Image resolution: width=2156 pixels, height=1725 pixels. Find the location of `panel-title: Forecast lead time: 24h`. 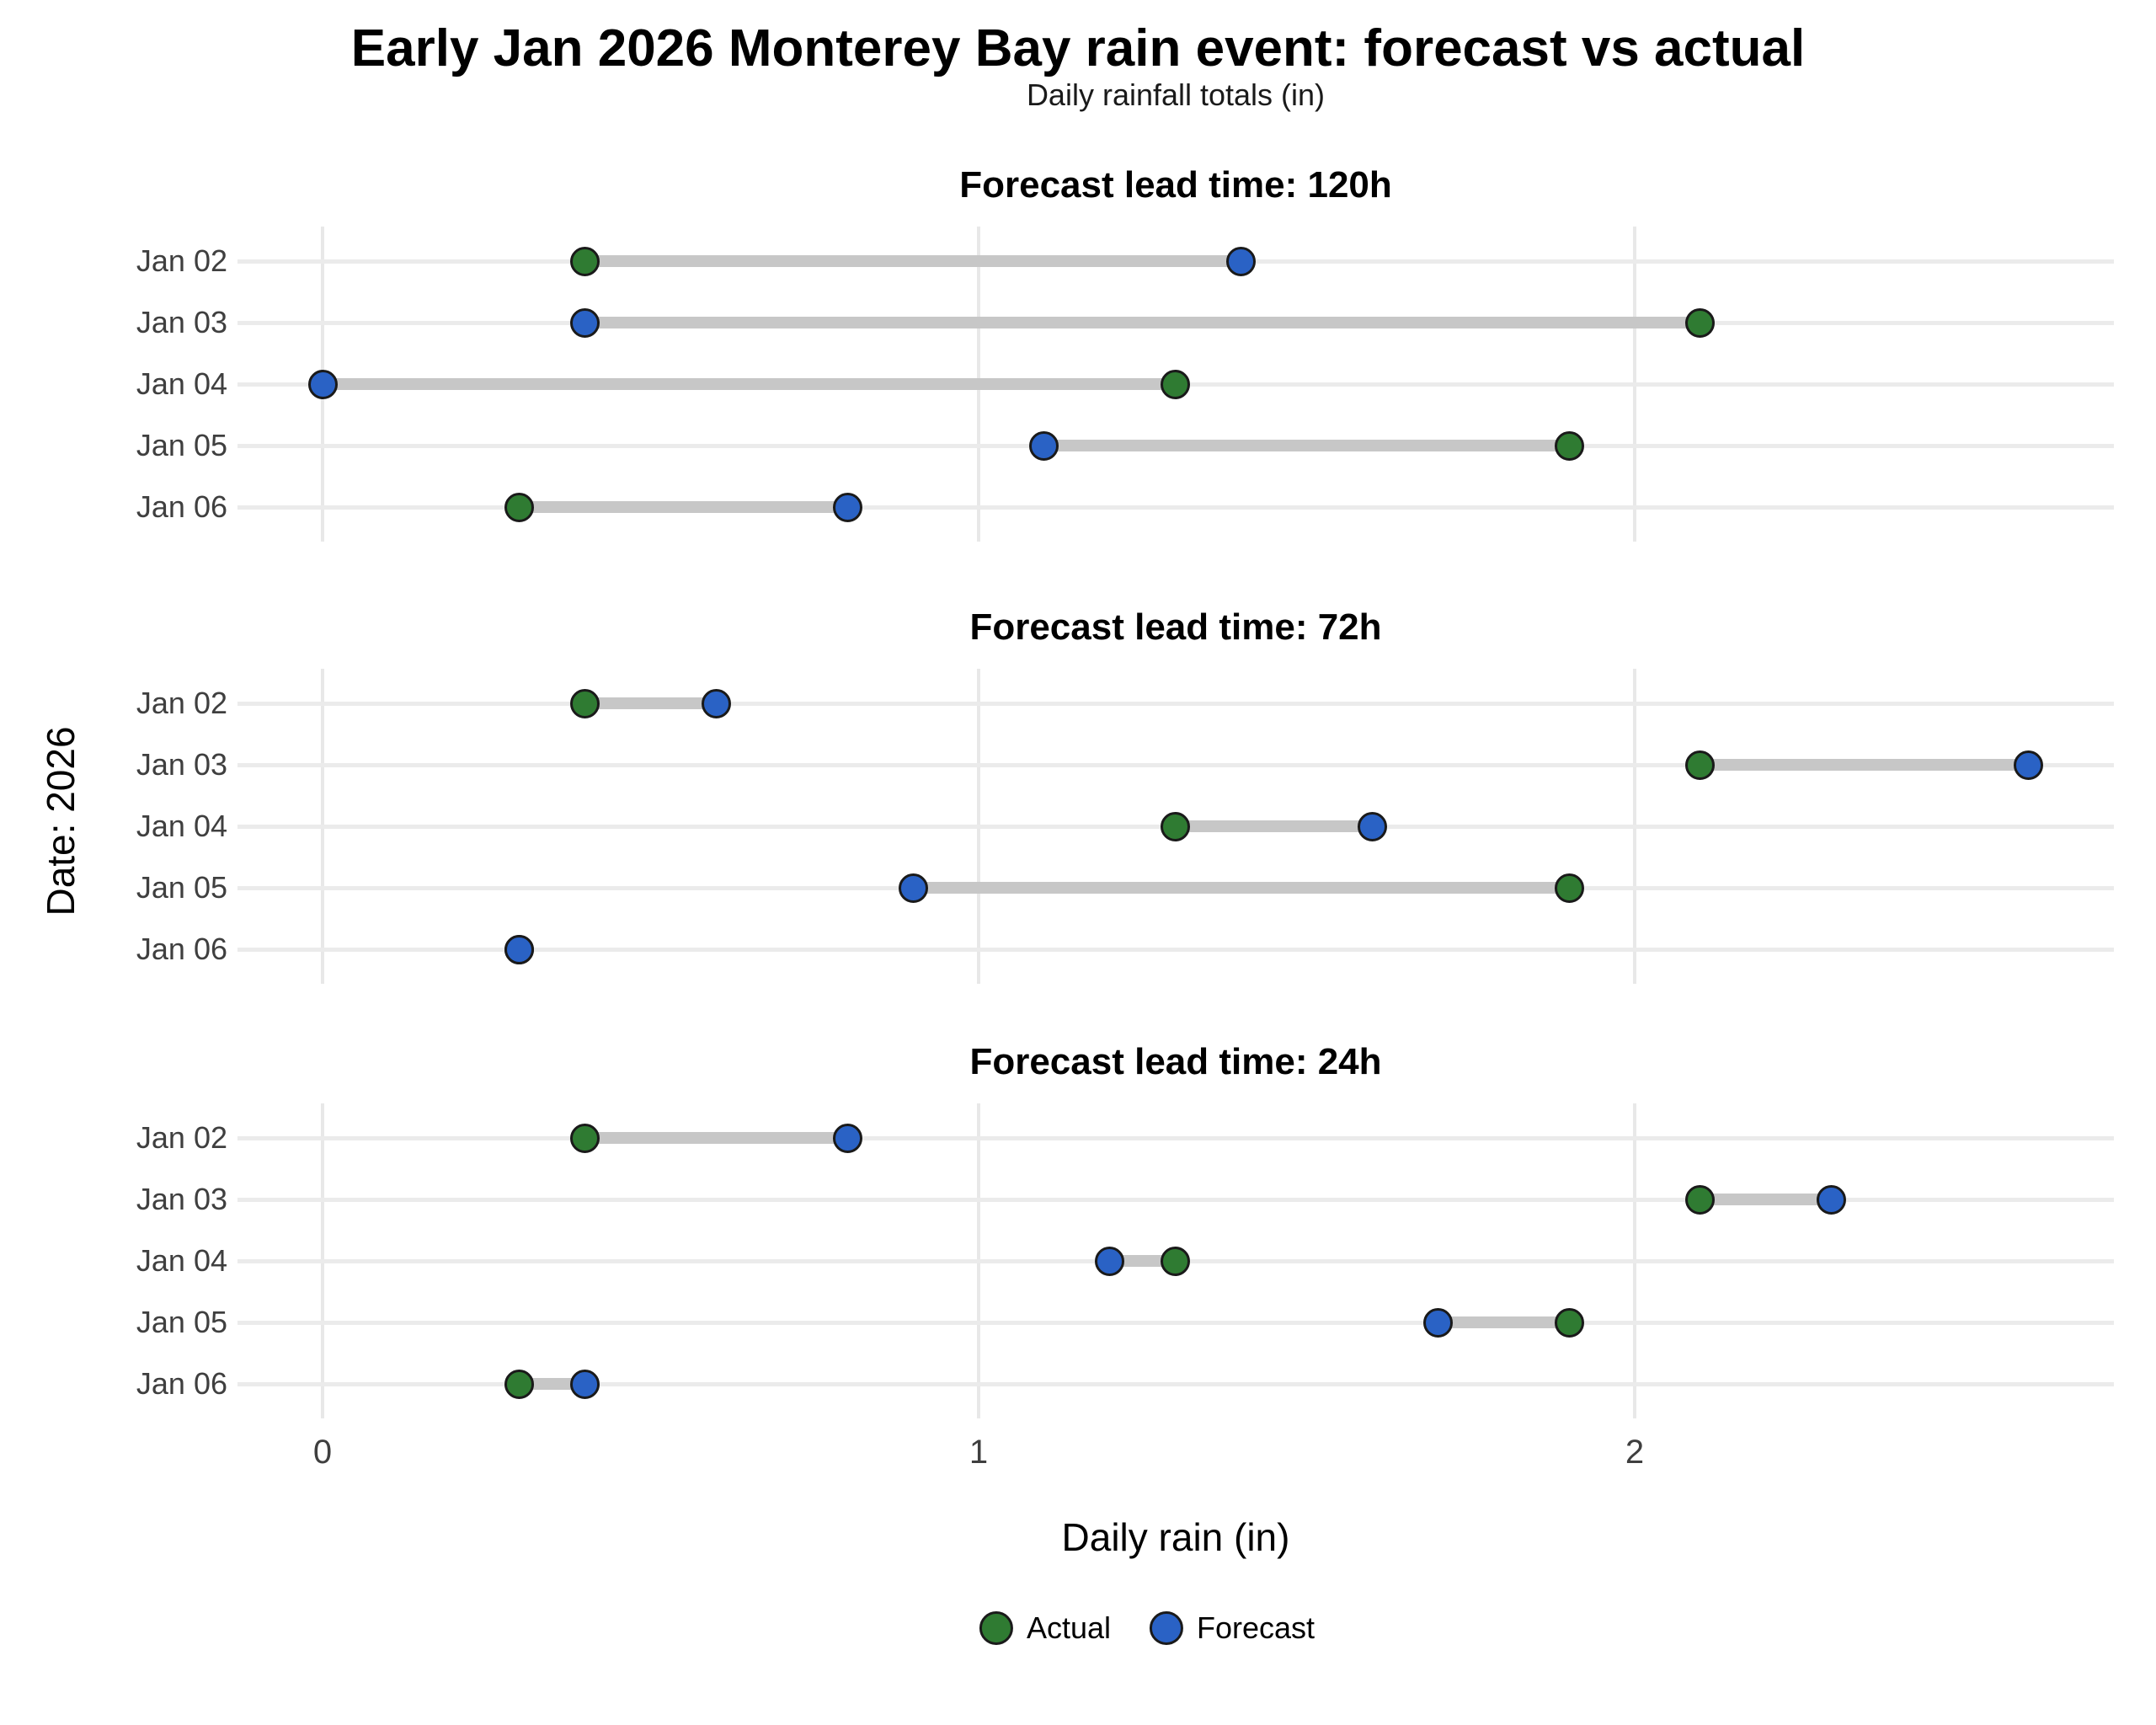

panel-title: Forecast lead time: 24h is located at coordinates (1175, 1061).